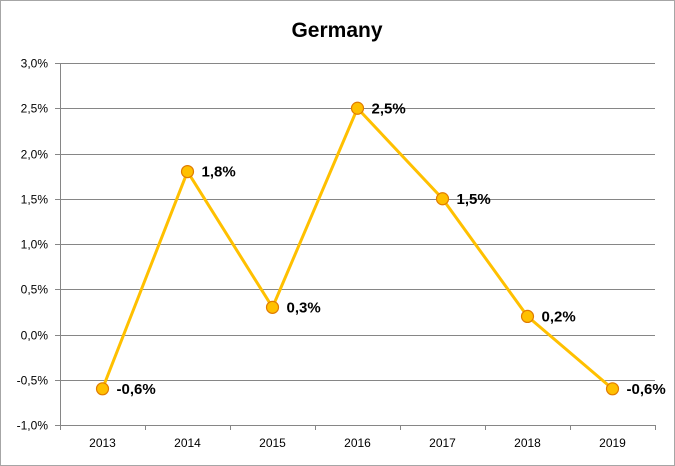 The height and width of the screenshot is (466, 675). Describe the element at coordinates (304, 307) in the screenshot. I see `data-label: 0,3%` at that location.